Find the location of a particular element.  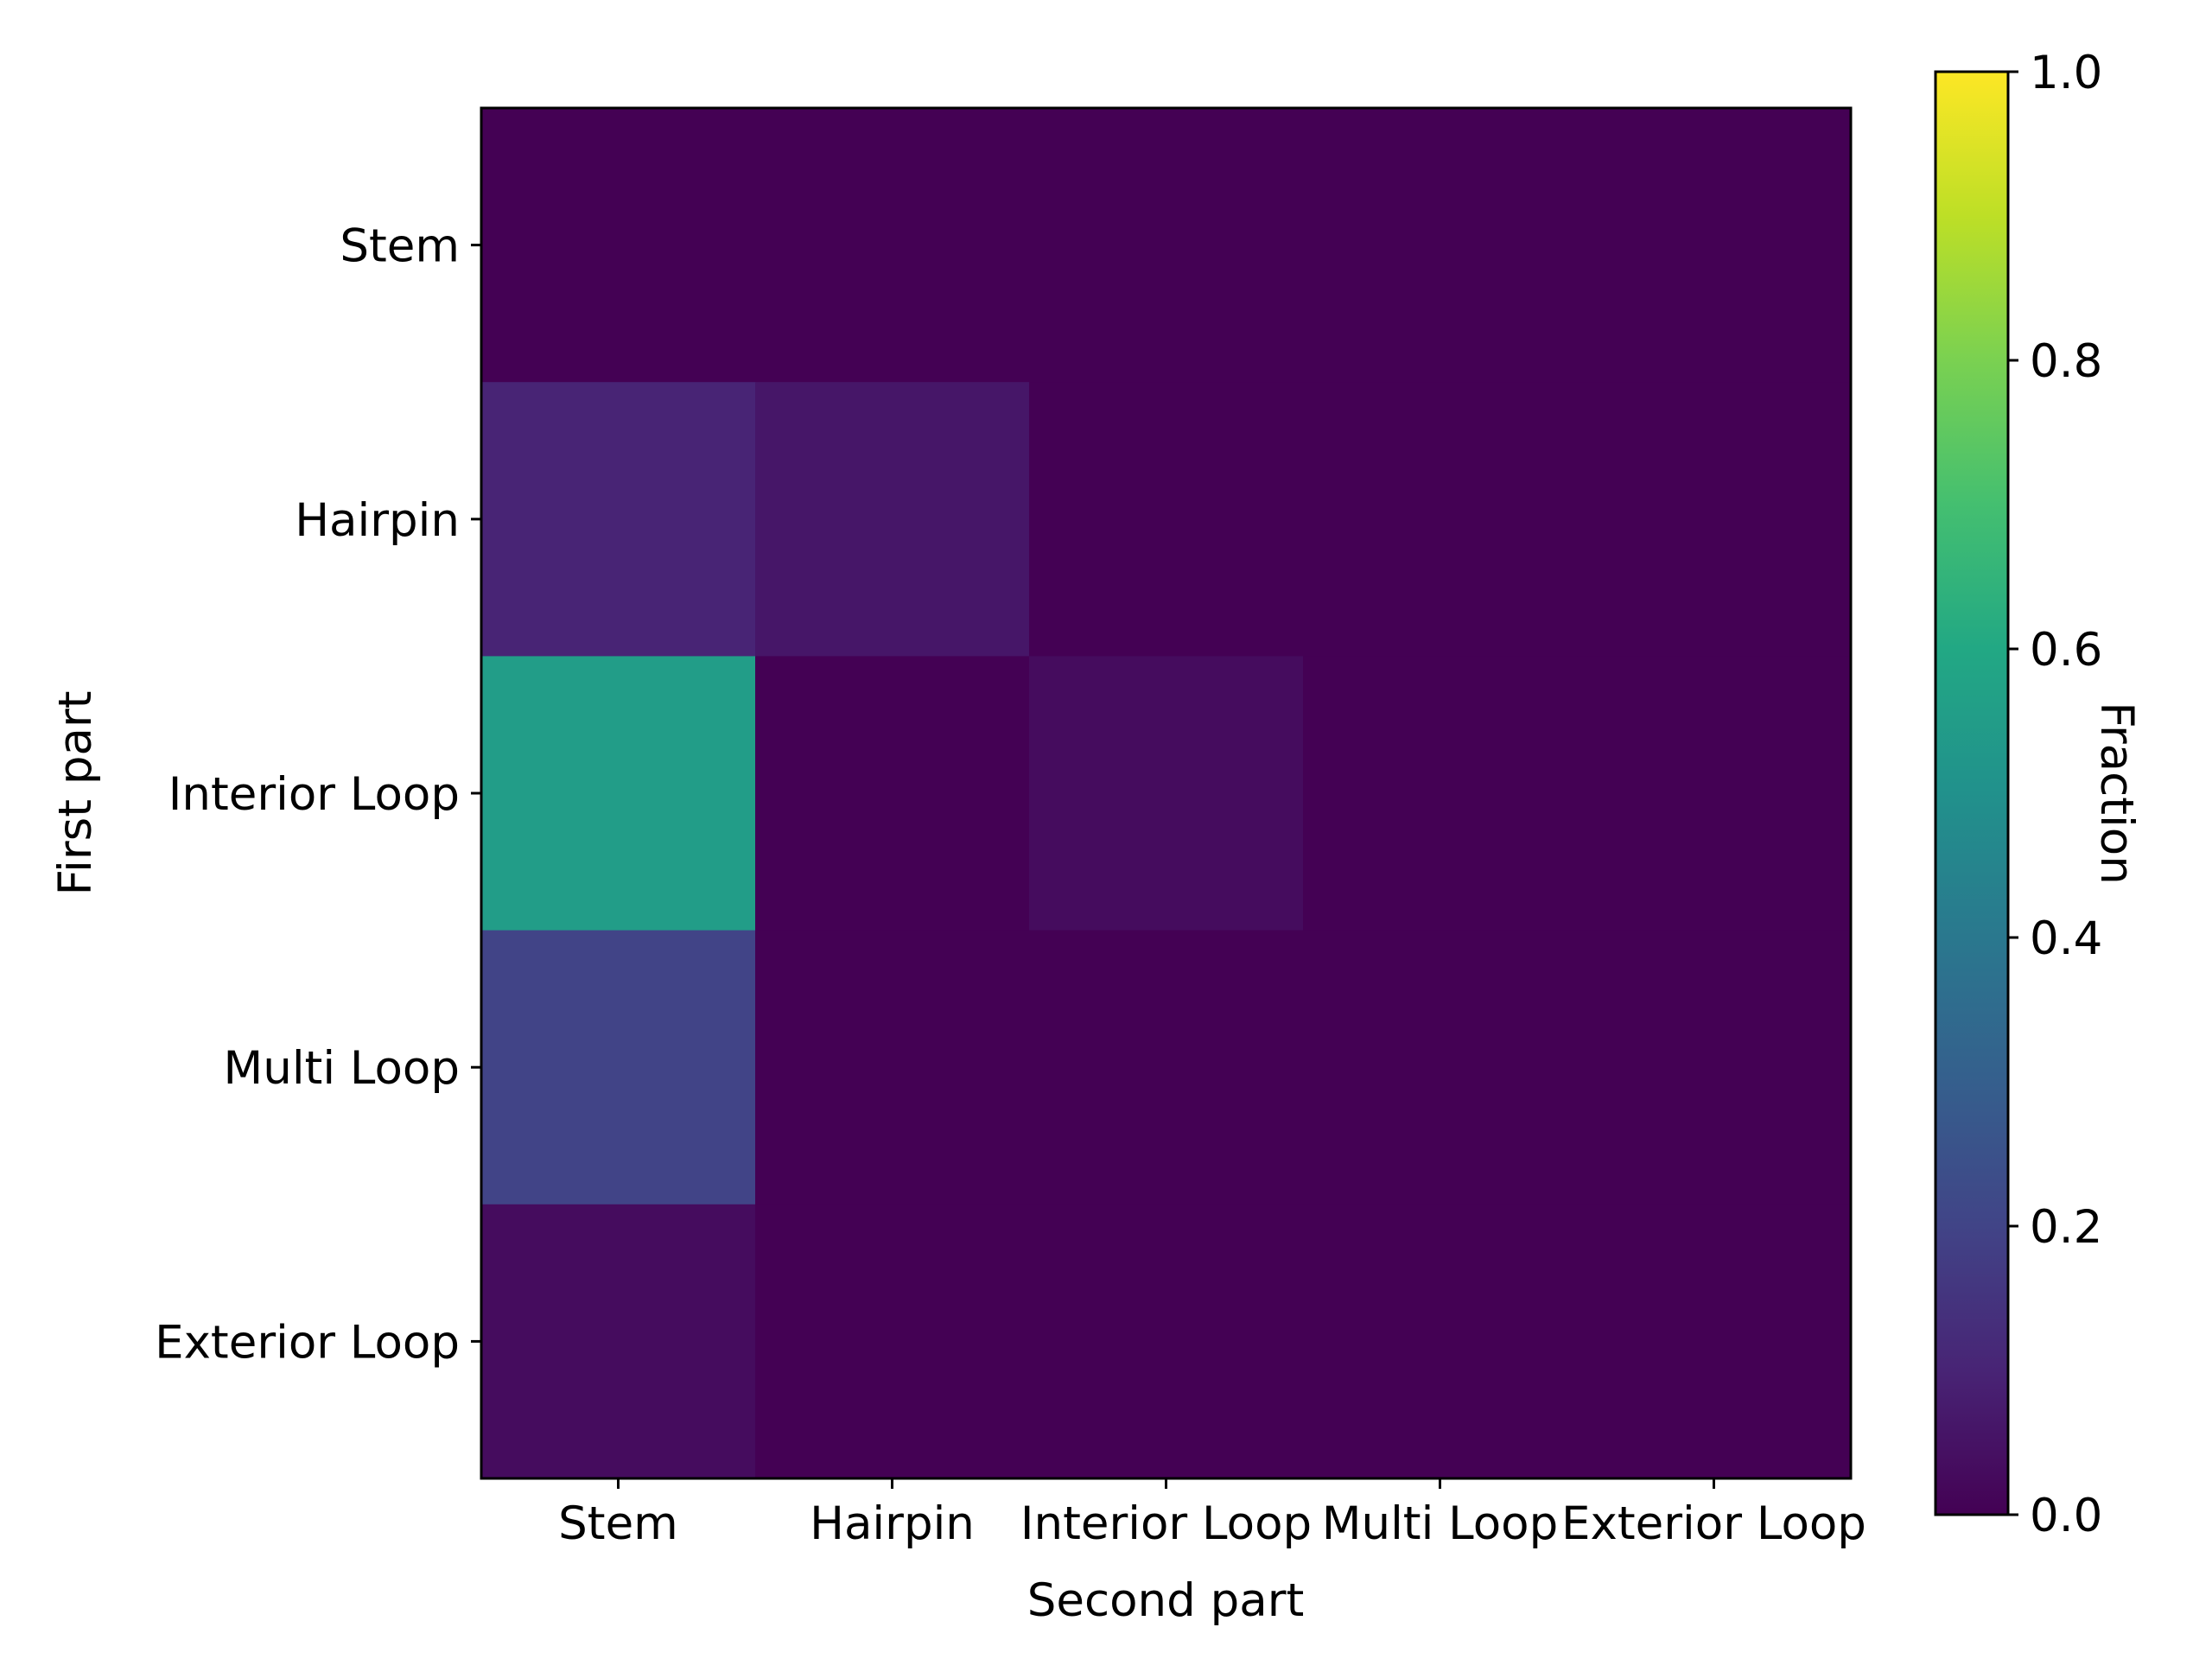

colorbar-tick-label: 0.0 is located at coordinates (2066, 1516).